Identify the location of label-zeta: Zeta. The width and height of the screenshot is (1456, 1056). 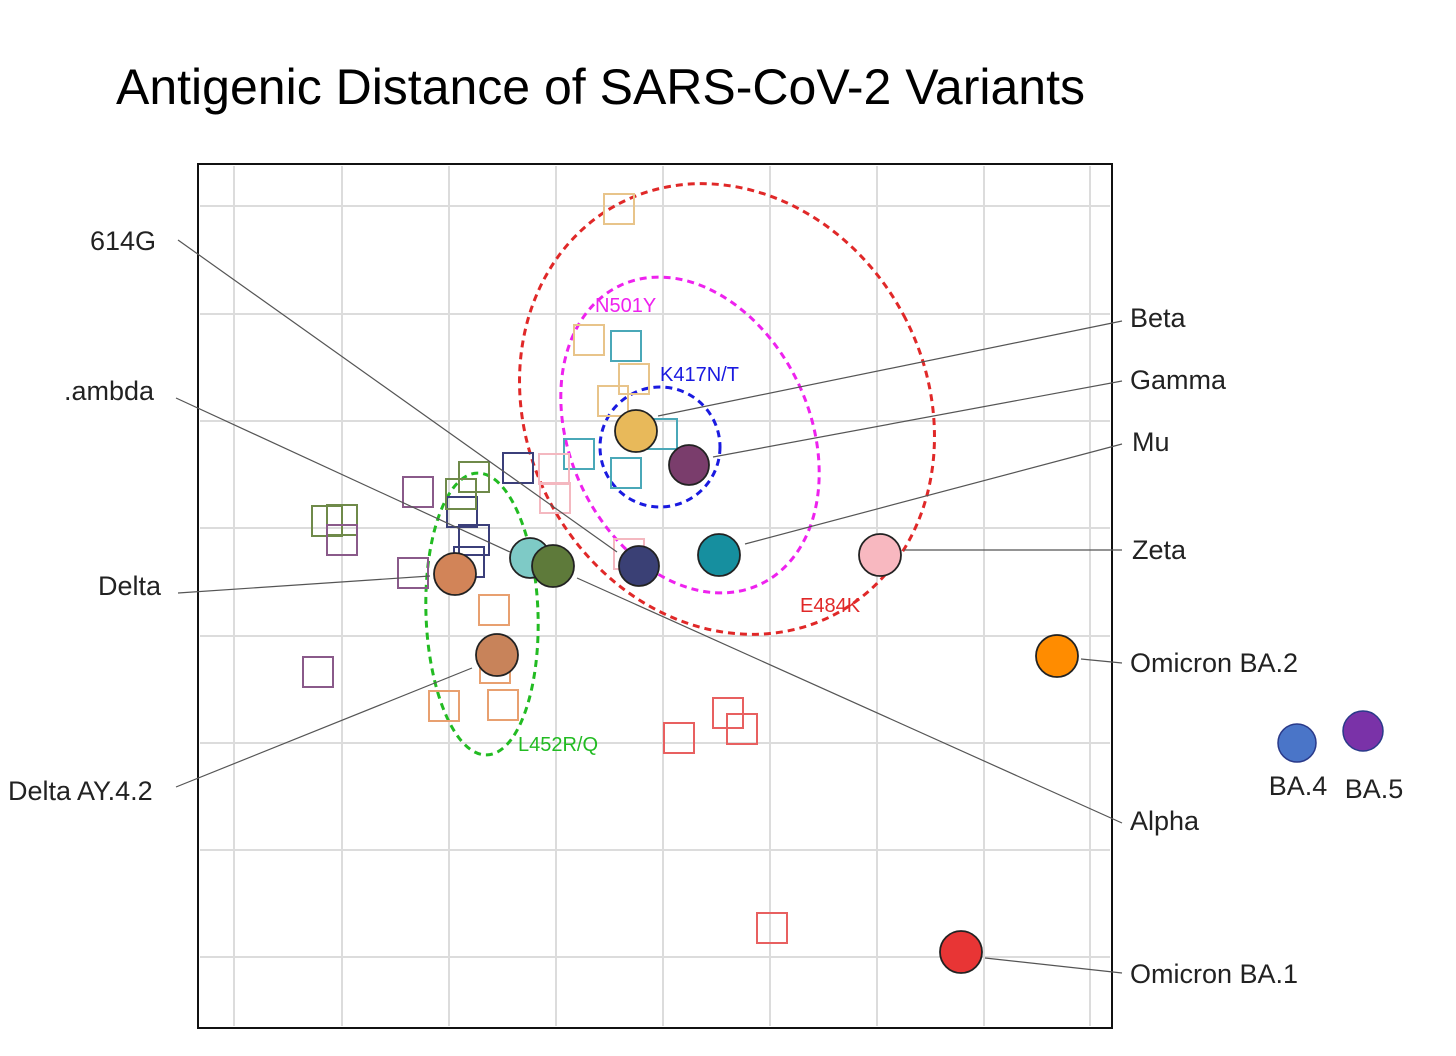
(1159, 550).